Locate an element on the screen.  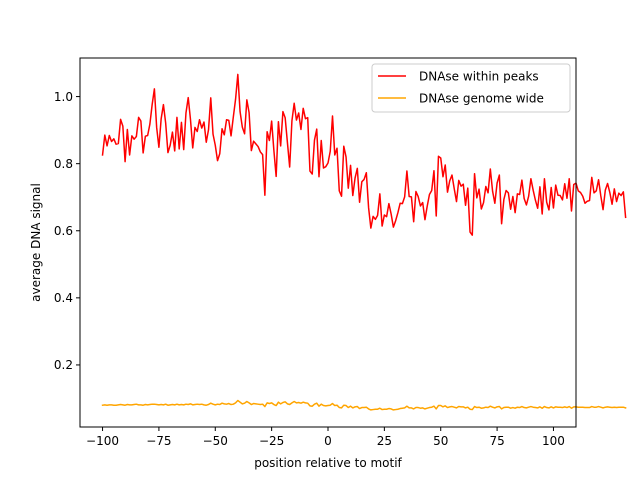
x-tick-label: 100 is located at coordinates (553, 441).